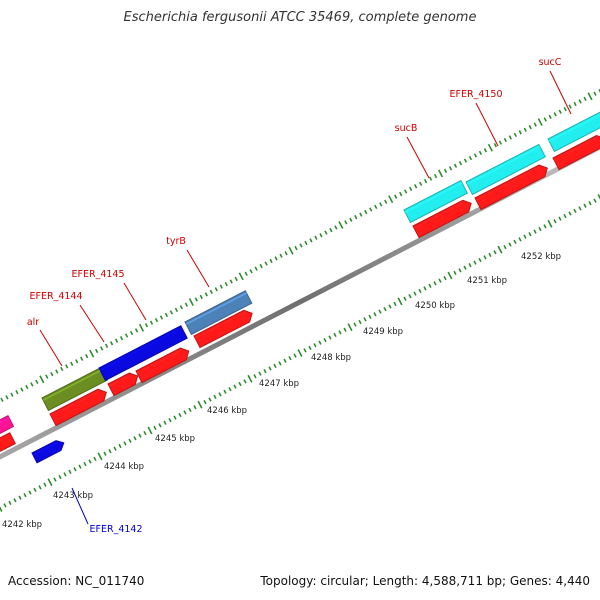  I want to click on scale-label: 4252 kbp, so click(541, 257).